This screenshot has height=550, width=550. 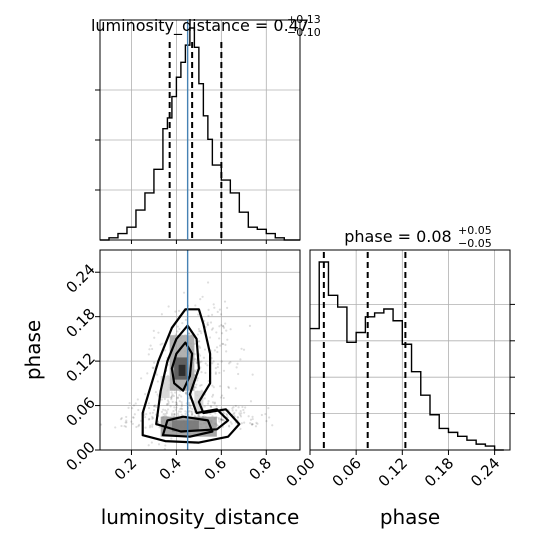 I want to click on density-cell, so click(x=185, y=426).